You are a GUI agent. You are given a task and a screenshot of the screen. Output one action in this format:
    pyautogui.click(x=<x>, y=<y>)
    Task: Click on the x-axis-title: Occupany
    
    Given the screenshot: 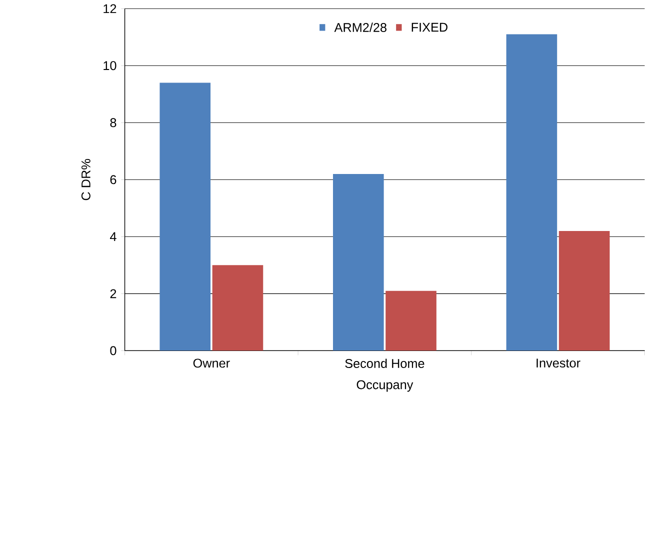 What is the action you would take?
    pyautogui.click(x=385, y=386)
    